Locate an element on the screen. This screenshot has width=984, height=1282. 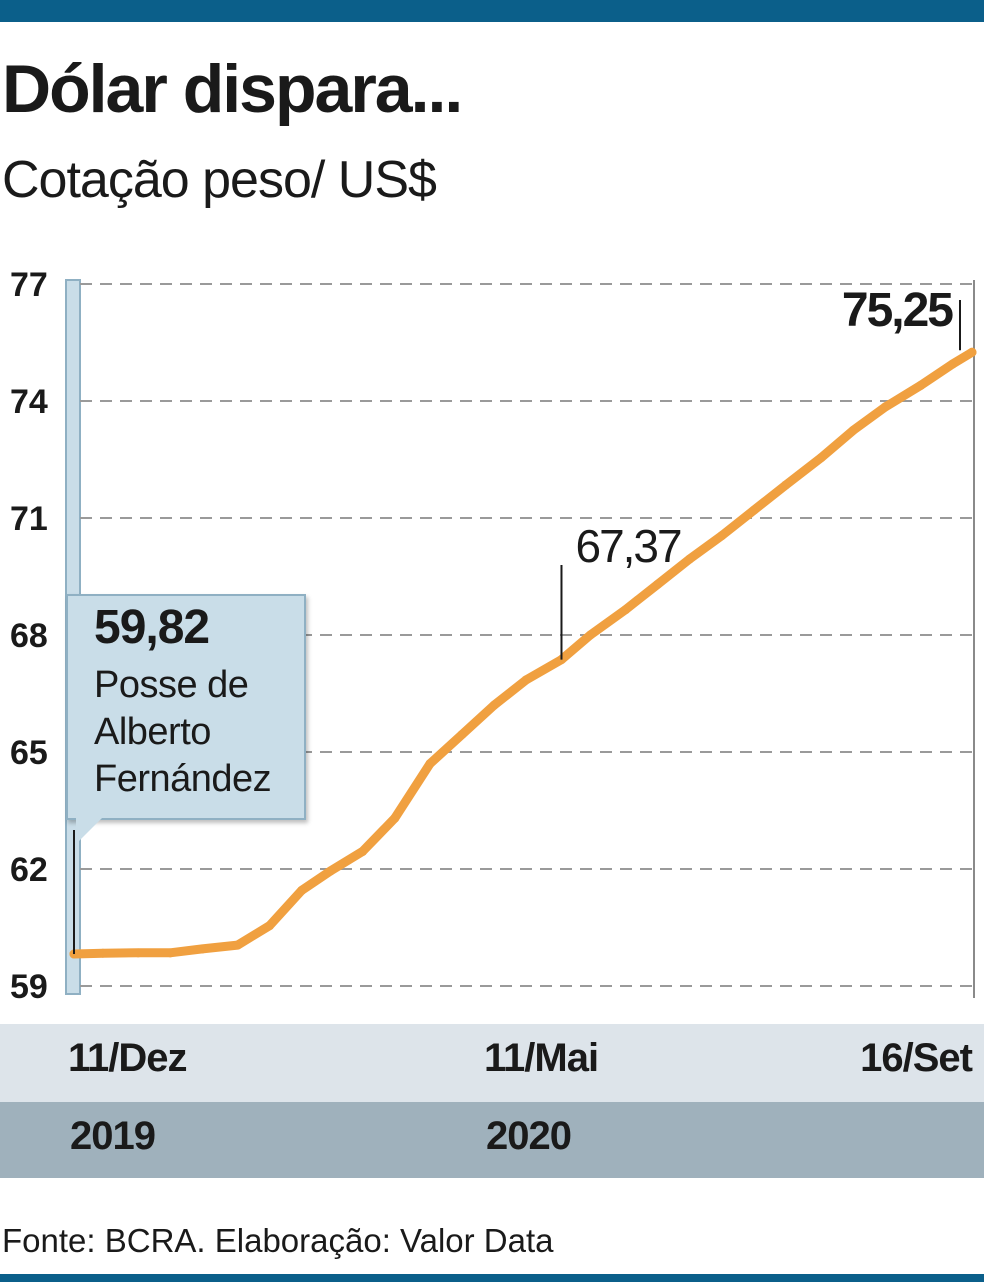
x-year-label-2020: 2020 is located at coordinates (529, 1136).